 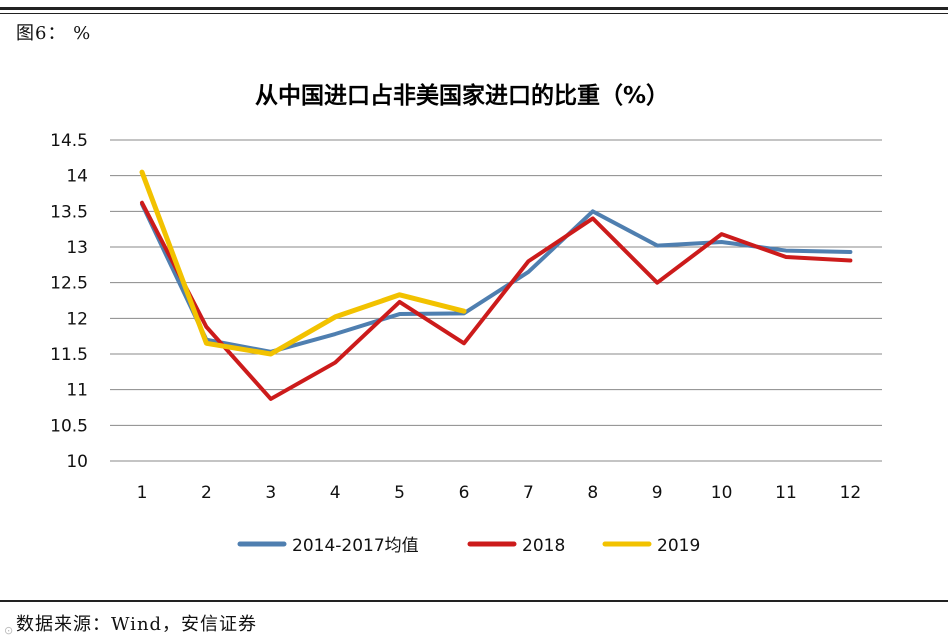 I want to click on x-tick-label: 8, so click(x=592, y=493).